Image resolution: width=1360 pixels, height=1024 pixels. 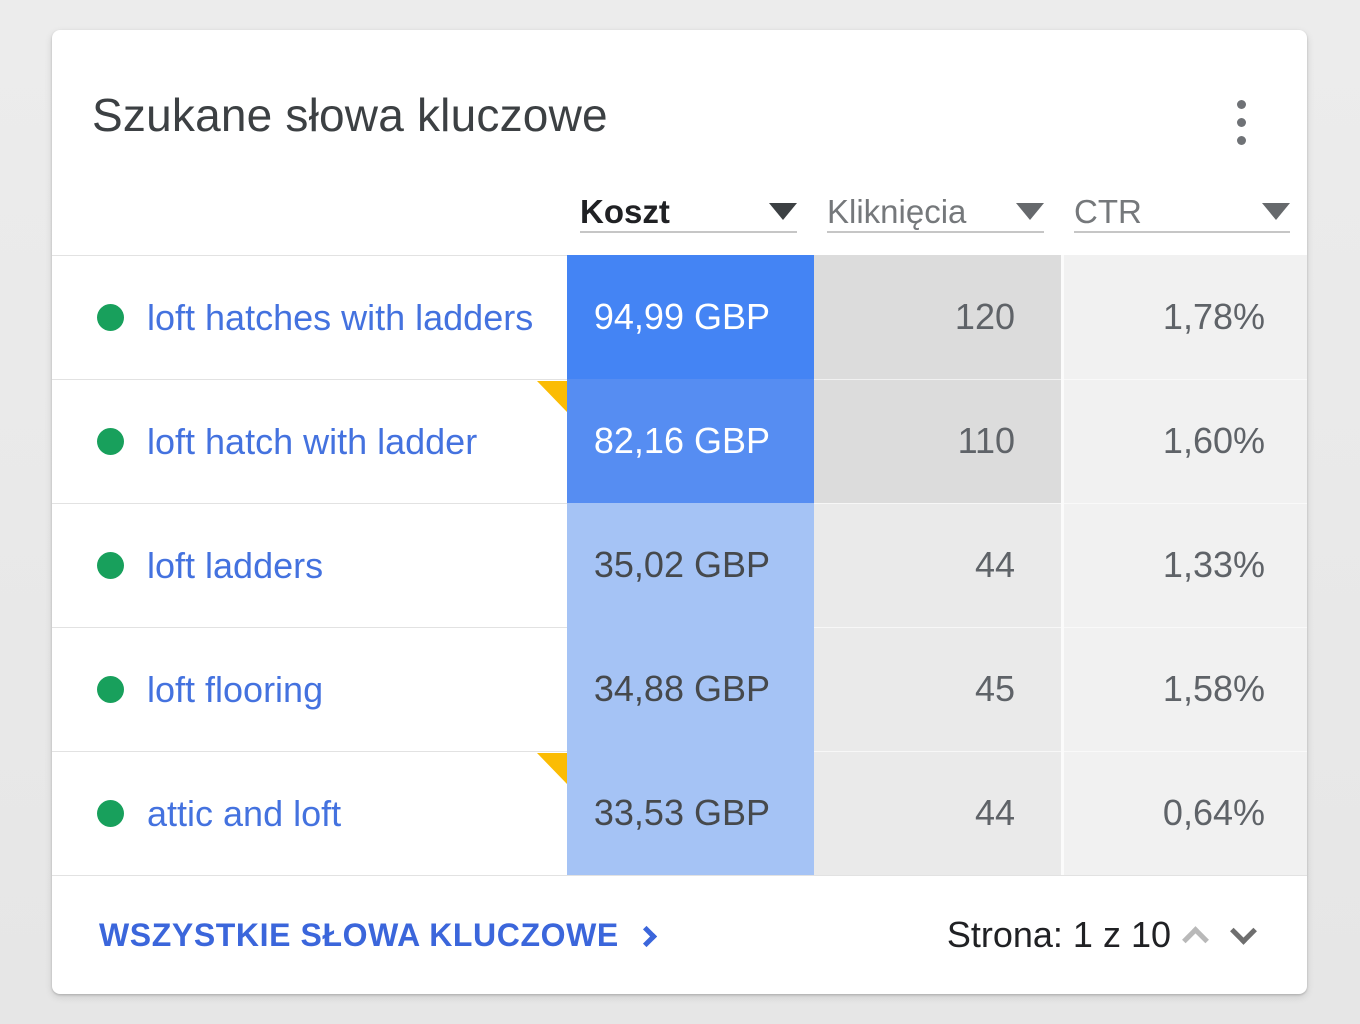 I want to click on kebab-menu-icon, so click(x=1241, y=122).